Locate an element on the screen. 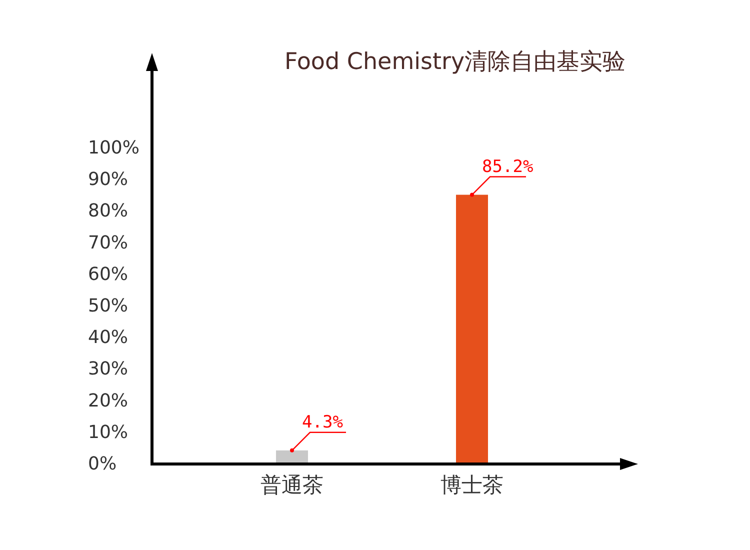  y-tick-label: 60% is located at coordinates (108, 274).